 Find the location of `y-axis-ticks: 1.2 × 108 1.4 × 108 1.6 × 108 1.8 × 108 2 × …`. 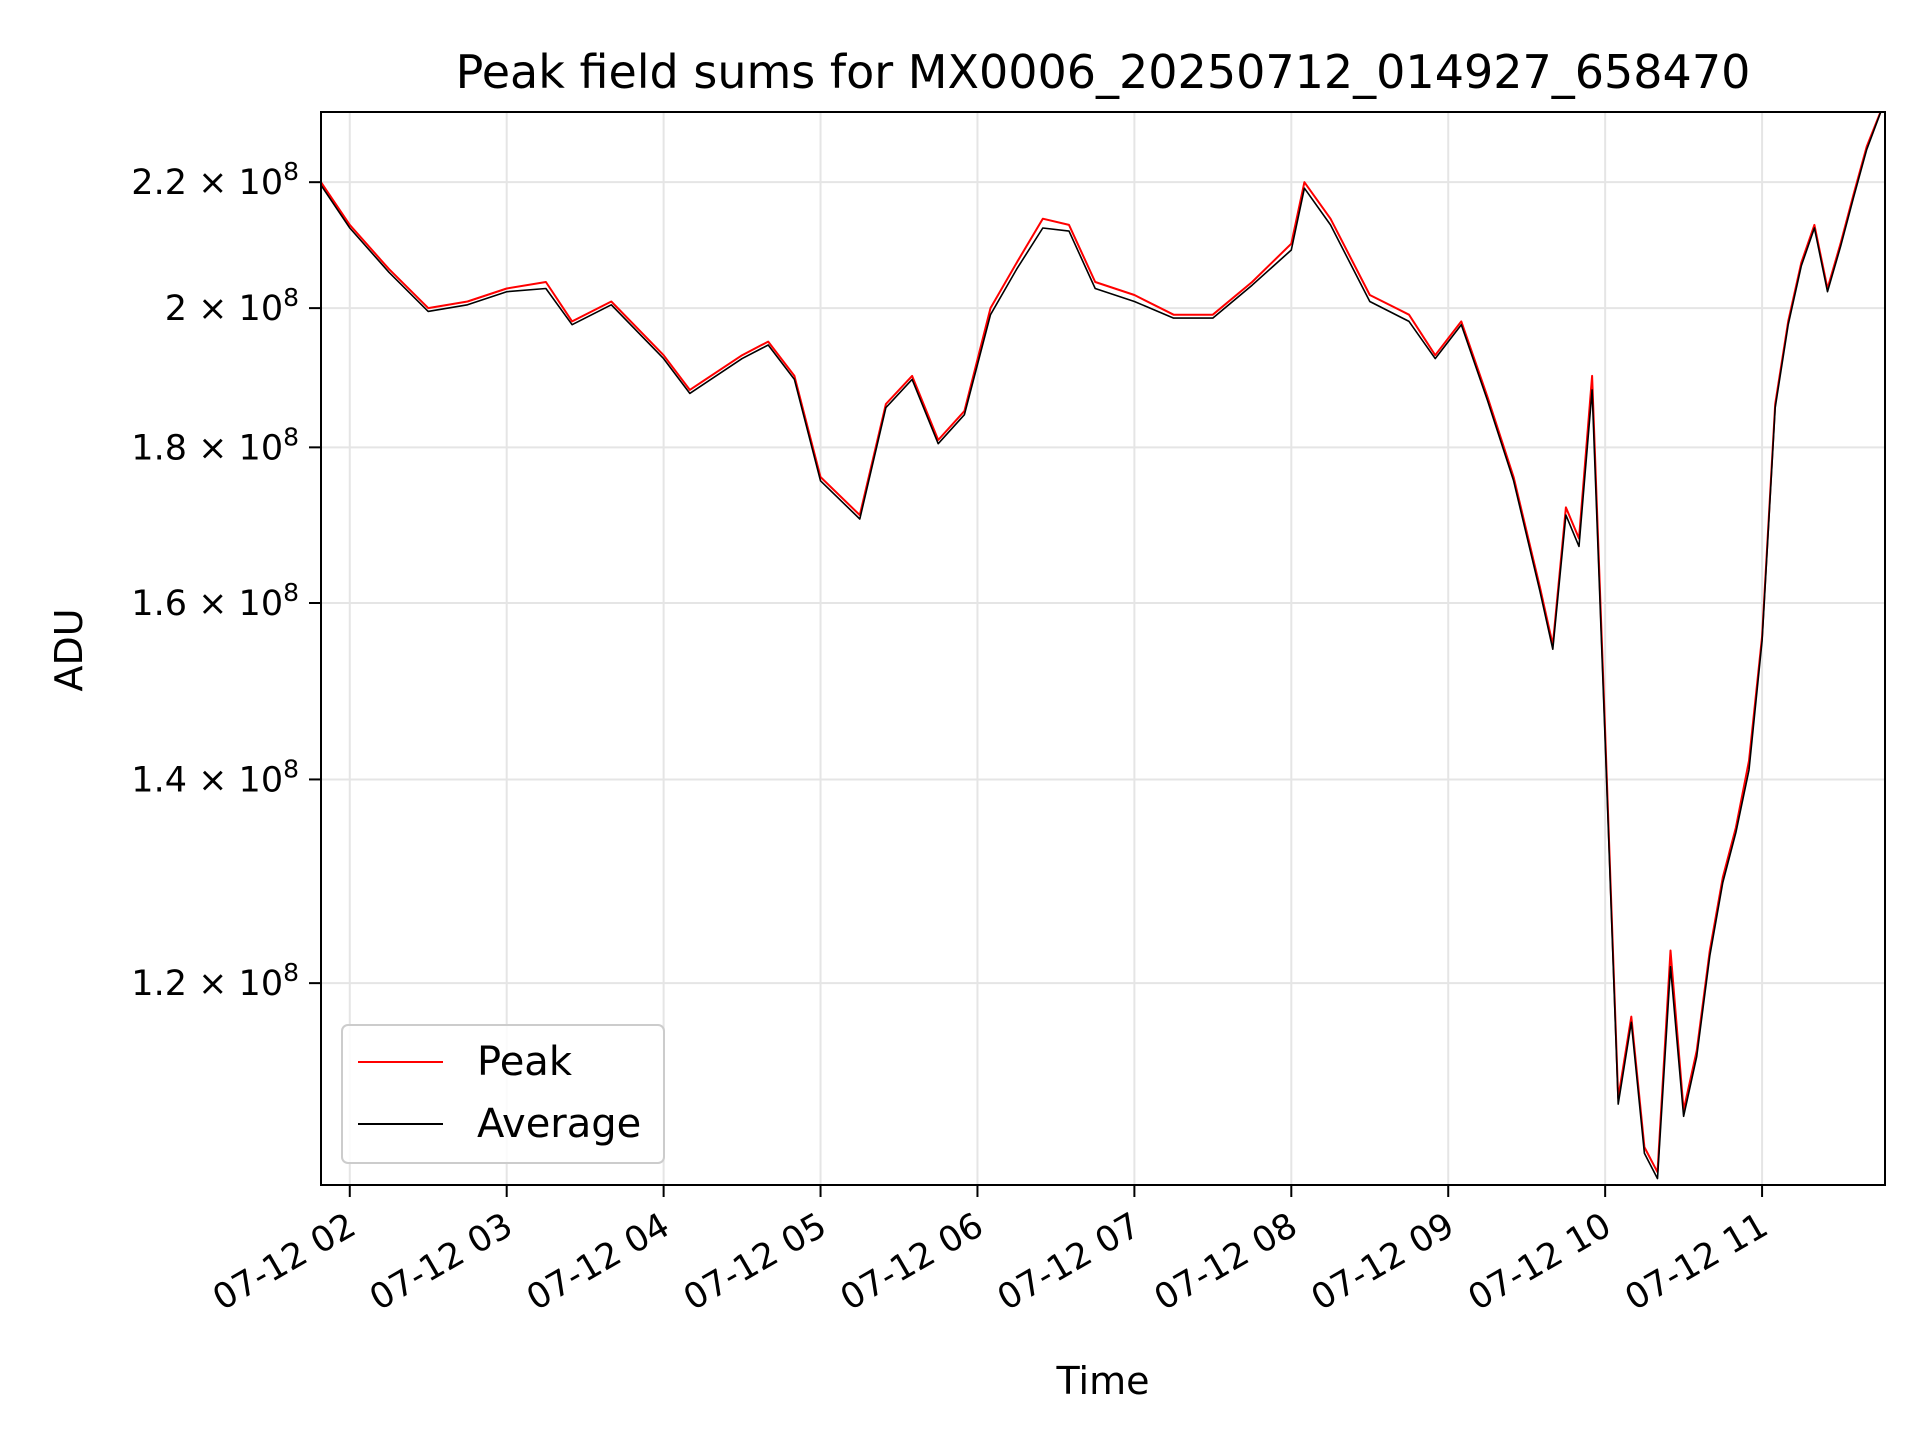

y-axis-ticks: 1.2 × 108 1.4 × 108 1.6 × 108 1.8 × 108 2 × … is located at coordinates (226, 580).